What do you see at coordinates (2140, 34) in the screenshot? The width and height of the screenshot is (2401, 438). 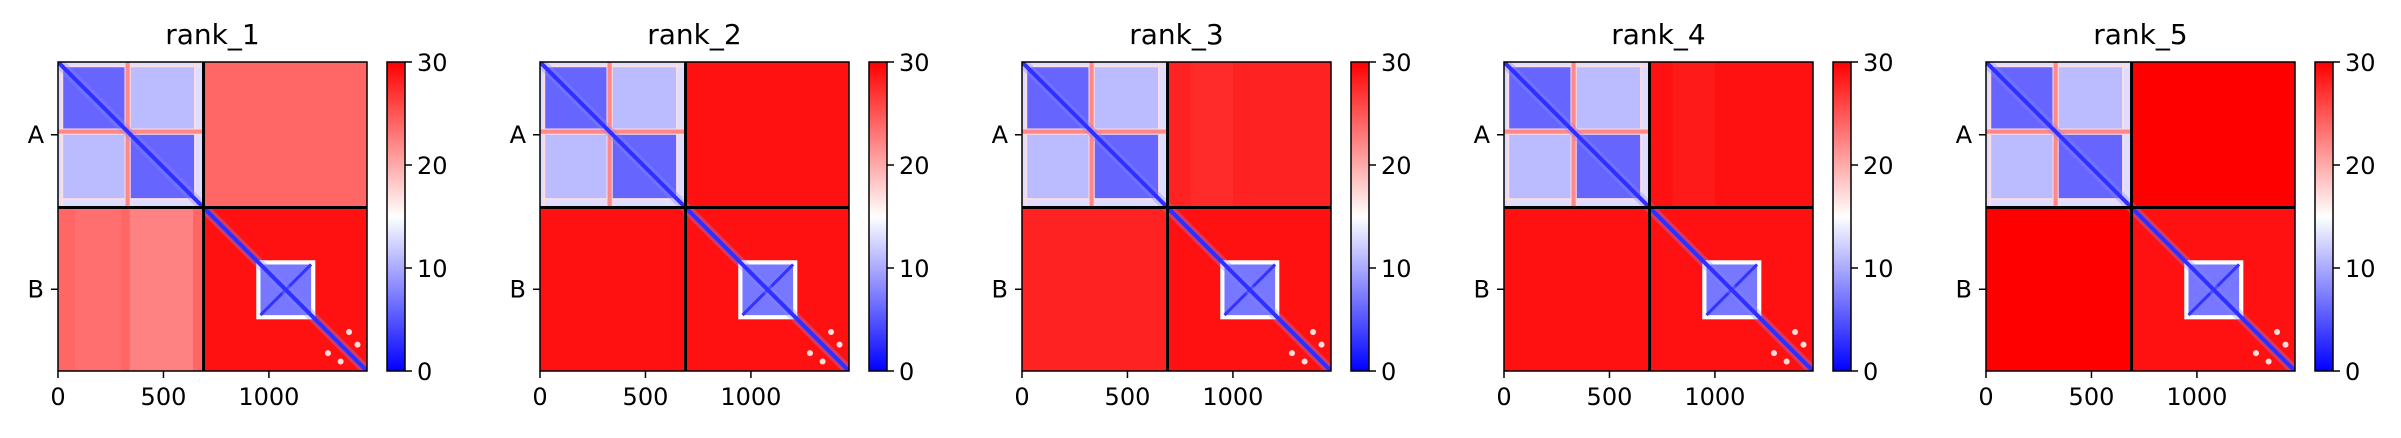 I see `panel-title: rank_5` at bounding box center [2140, 34].